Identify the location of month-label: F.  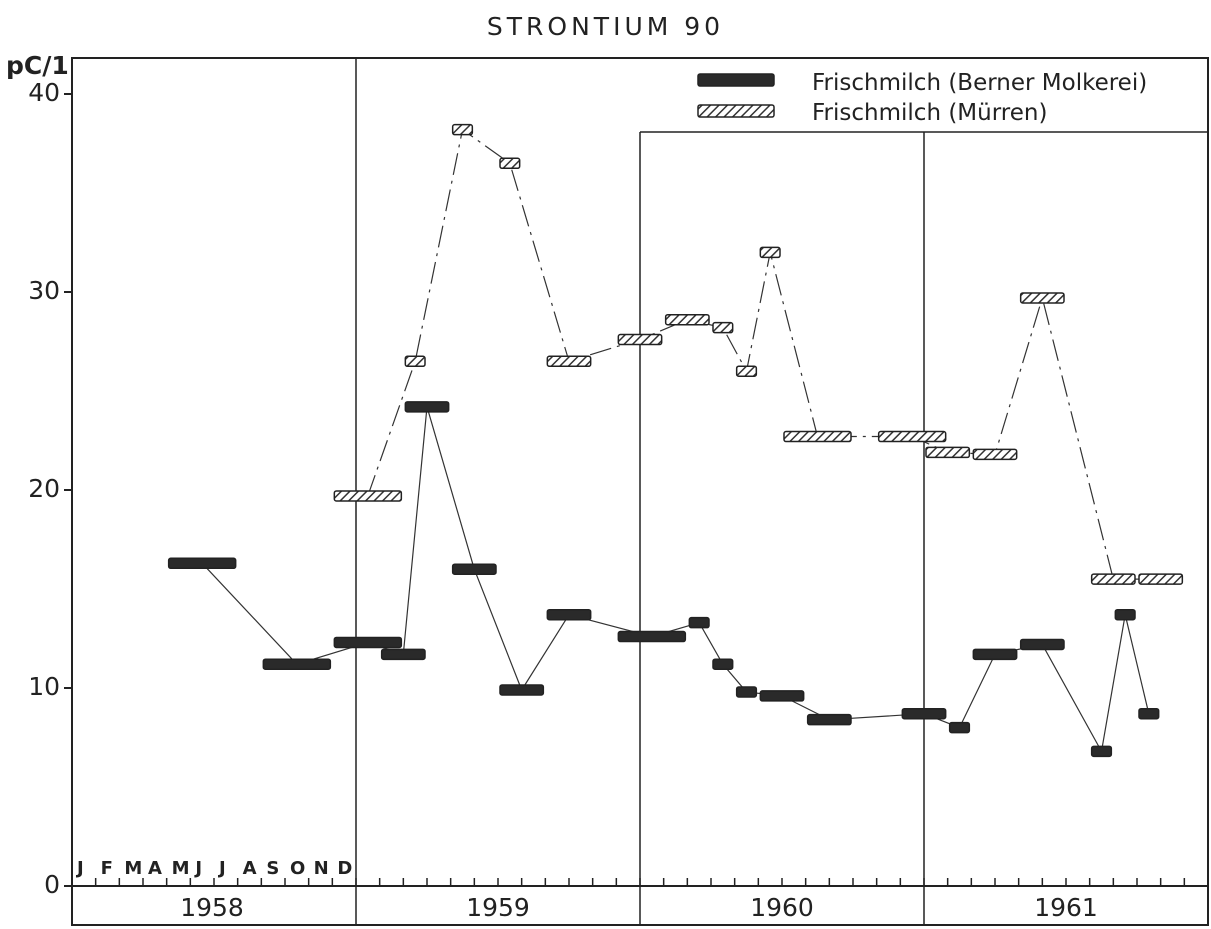
(106, 868).